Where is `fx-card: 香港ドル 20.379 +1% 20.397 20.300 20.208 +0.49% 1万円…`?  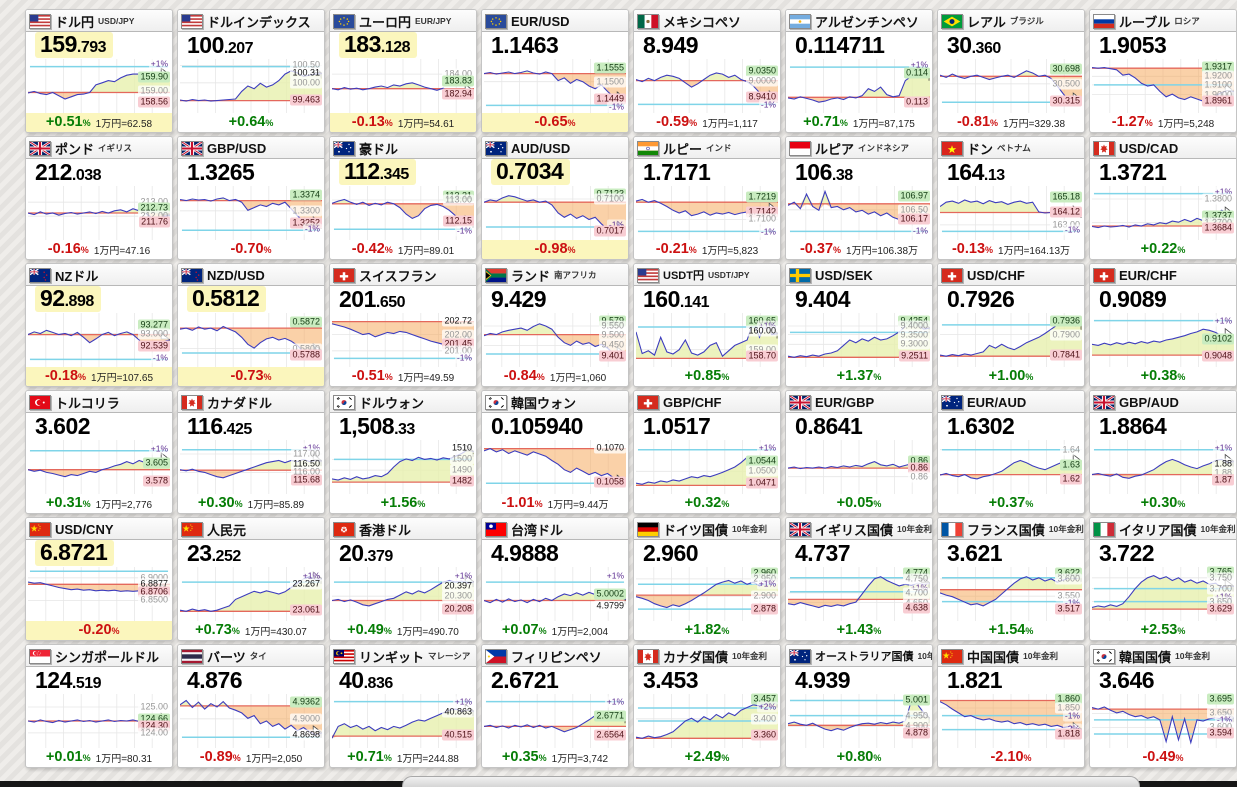
fx-card: 香港ドル 20.379 +1% 20.397 20.300 20.208 +0.49% 1万円… is located at coordinates (403, 579).